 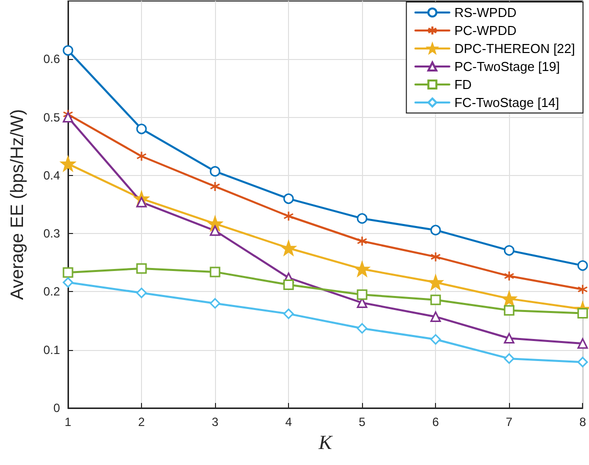 I want to click on y-axis-title: Average EE (bps/Hz/W), so click(x=17, y=204).